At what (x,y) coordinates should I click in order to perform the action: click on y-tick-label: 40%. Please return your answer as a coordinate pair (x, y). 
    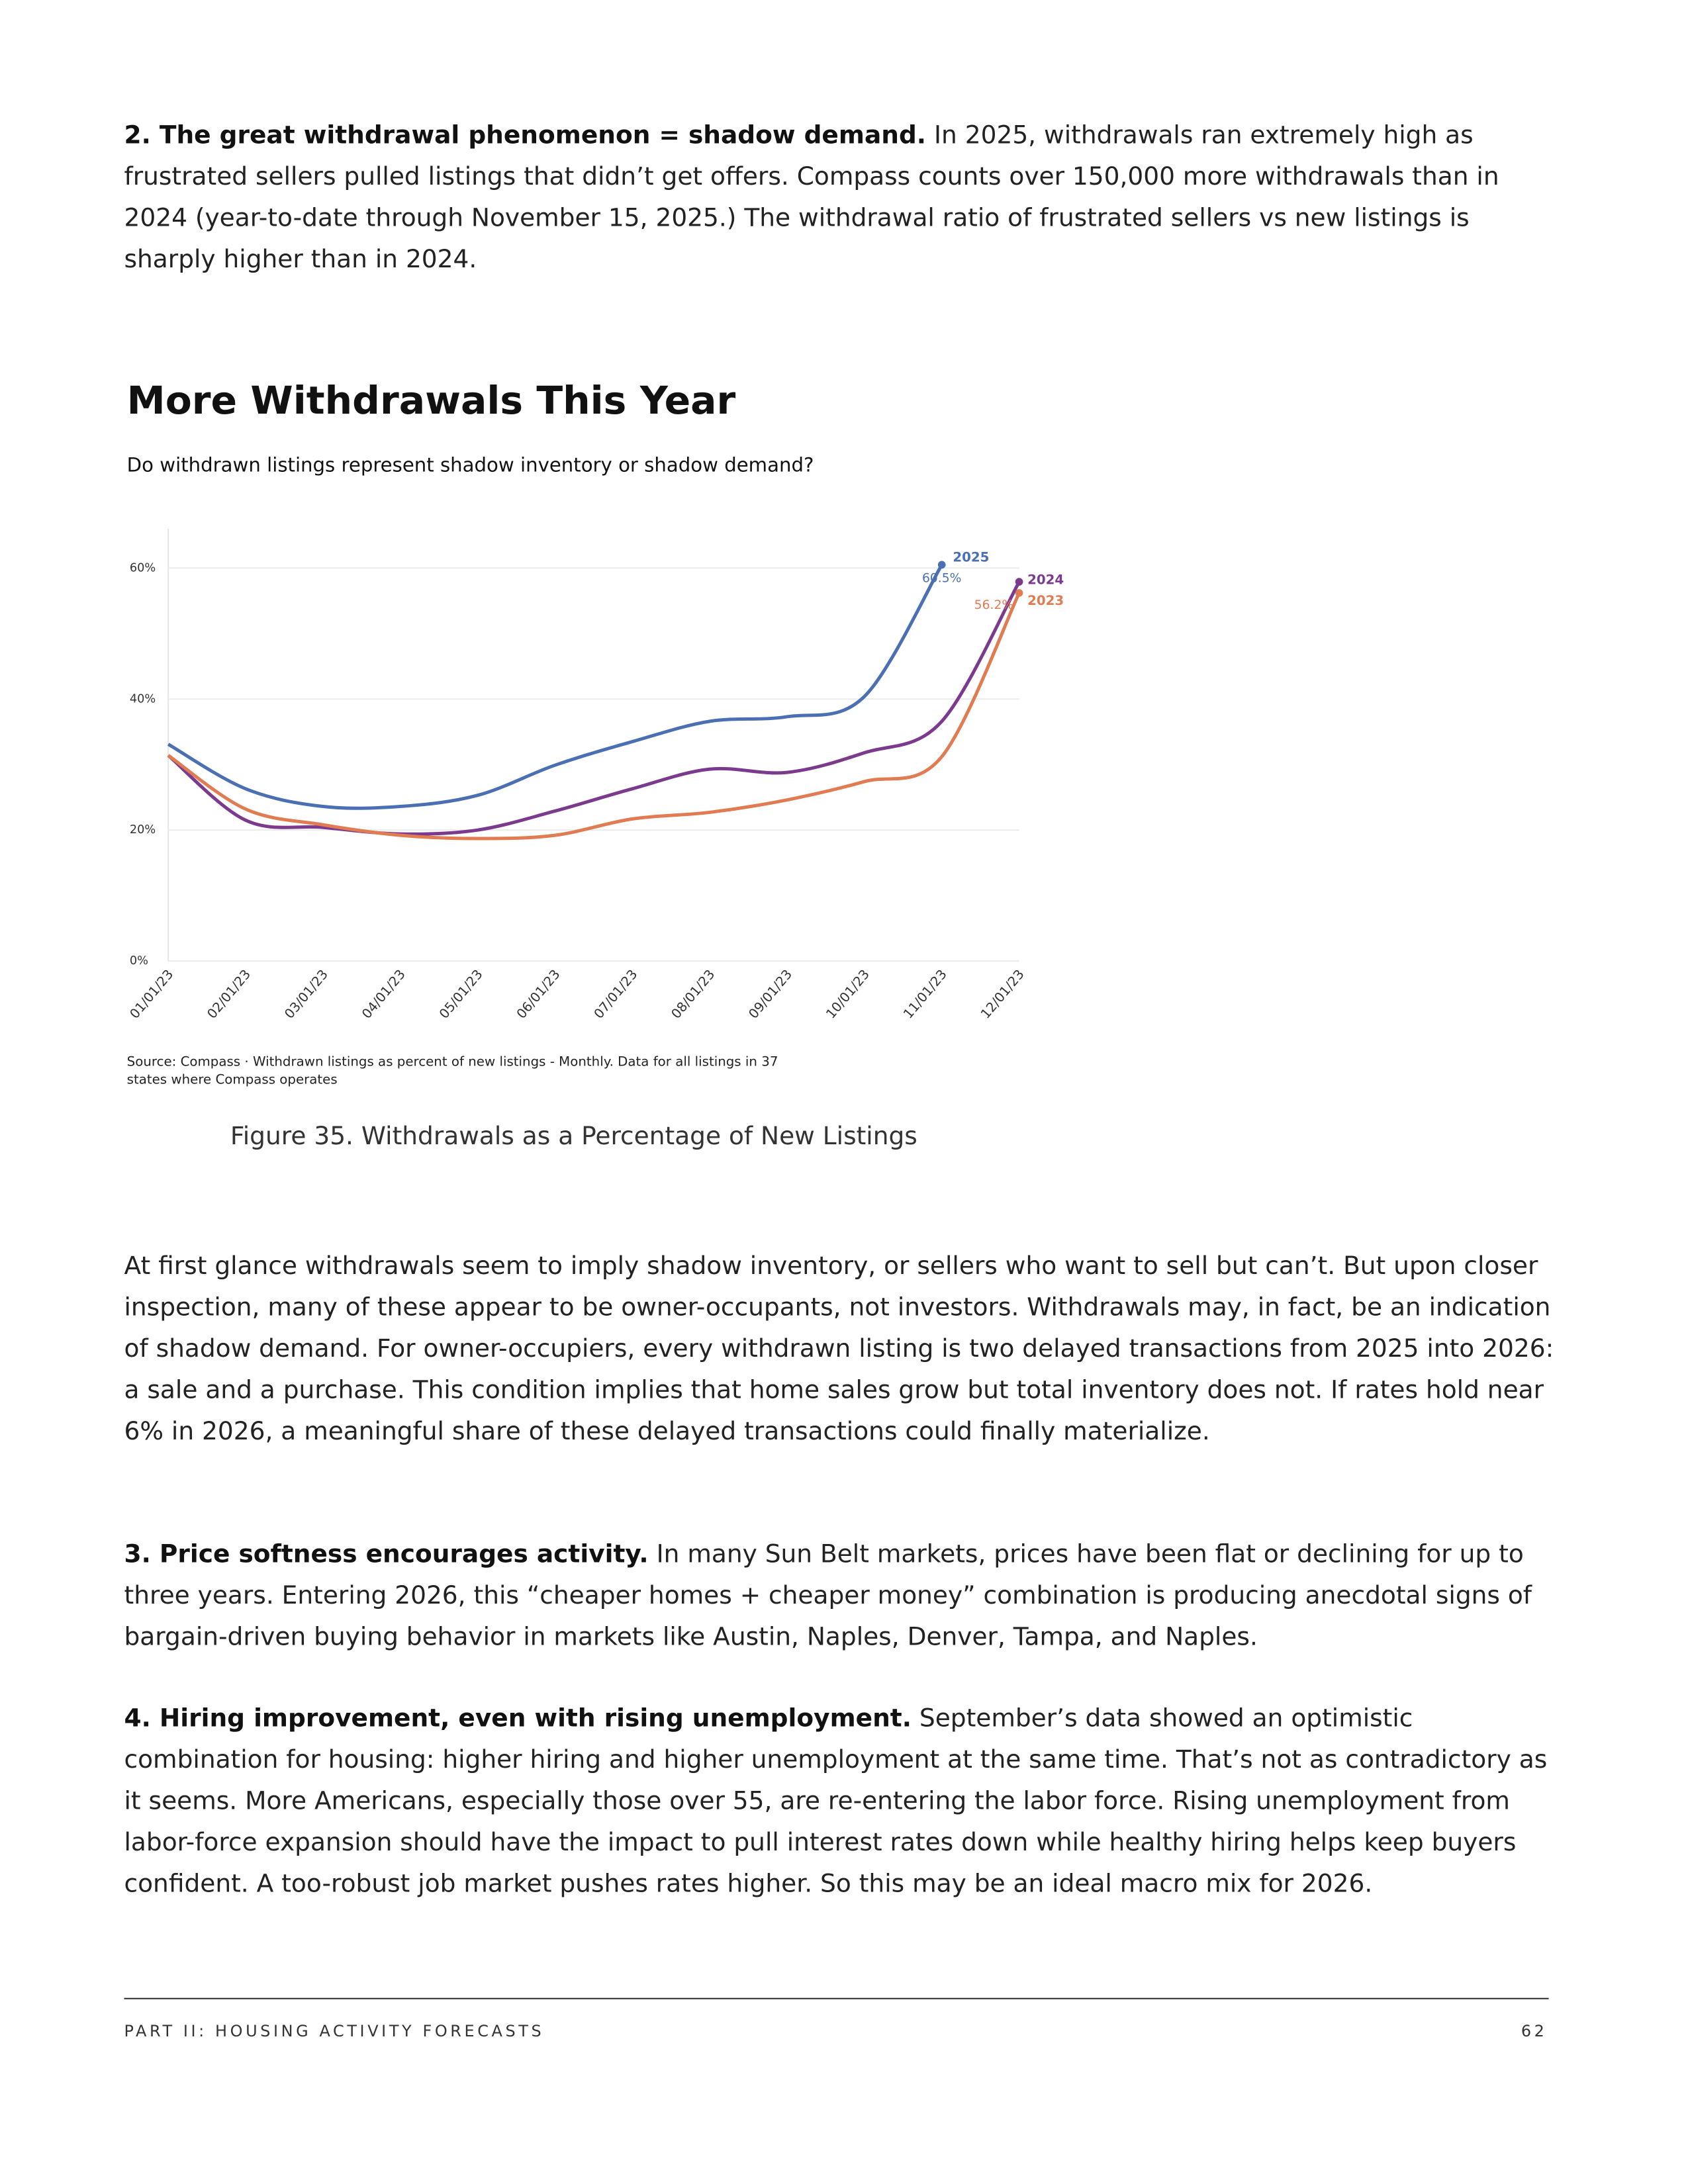
    Looking at the image, I should click on (143, 698).